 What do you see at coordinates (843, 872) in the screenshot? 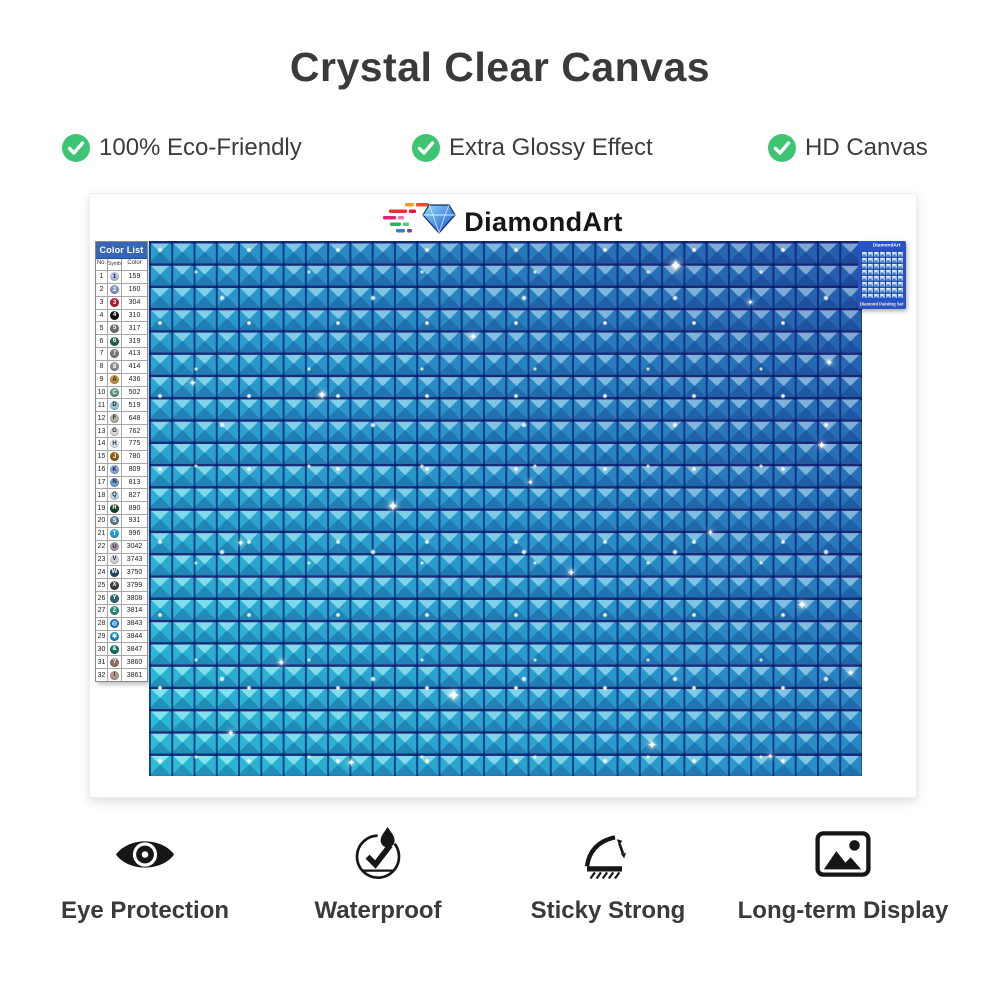
I see `benefit-long-term-display: Long-term Display` at bounding box center [843, 872].